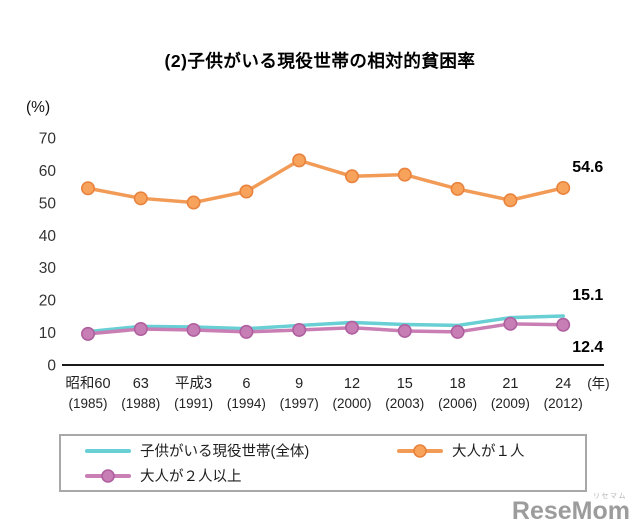  What do you see at coordinates (563, 403) in the screenshot?
I see `x-tick-year: (2012)` at bounding box center [563, 403].